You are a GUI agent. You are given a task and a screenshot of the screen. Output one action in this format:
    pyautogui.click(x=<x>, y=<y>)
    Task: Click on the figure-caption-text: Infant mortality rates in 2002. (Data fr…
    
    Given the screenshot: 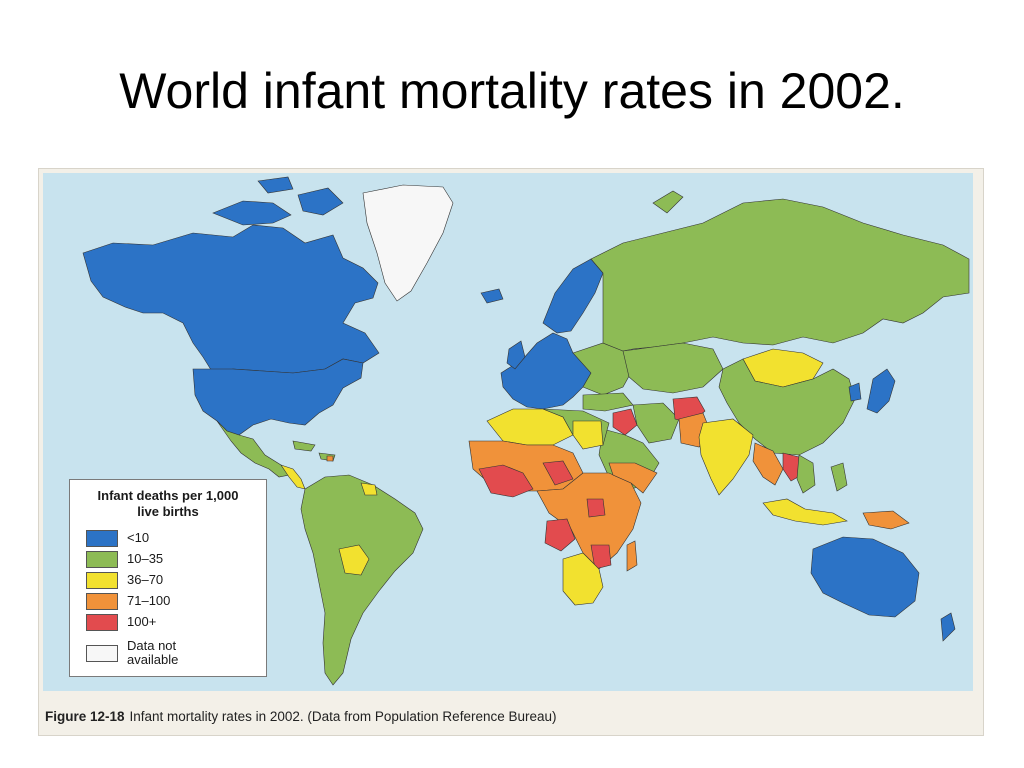 What is the action you would take?
    pyautogui.click(x=343, y=716)
    